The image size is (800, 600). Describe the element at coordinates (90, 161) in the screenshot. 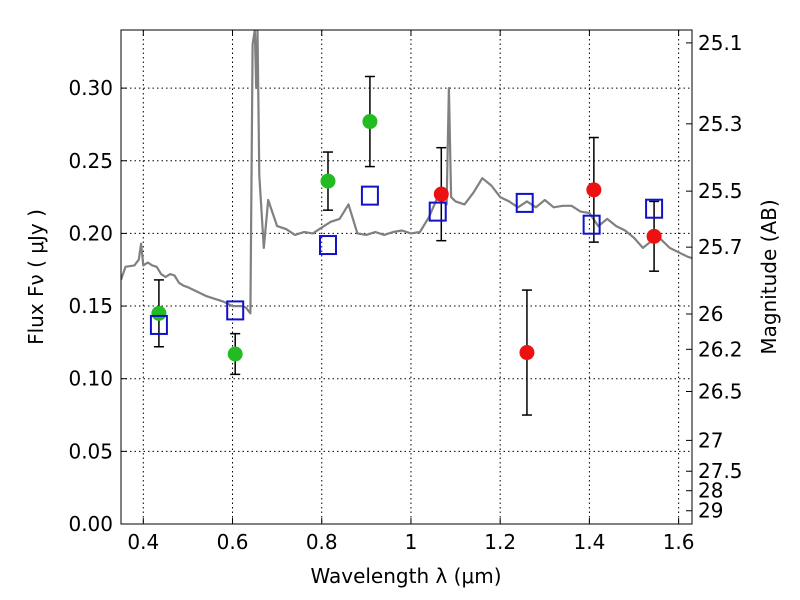

I see `y-tick-label: 0.25` at that location.